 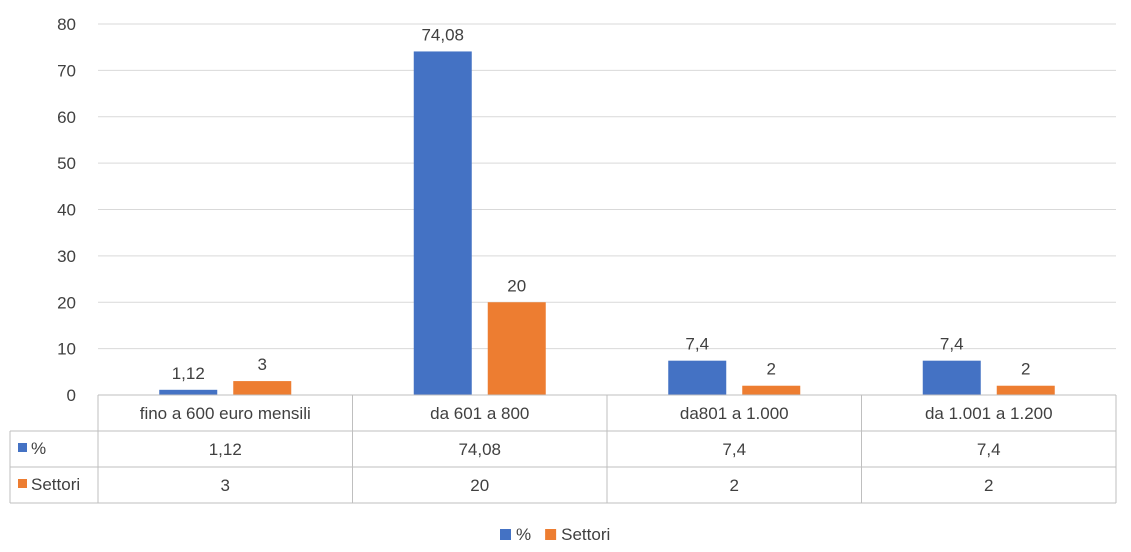 I want to click on x-tick-label: da 601 a 800, so click(x=479, y=413).